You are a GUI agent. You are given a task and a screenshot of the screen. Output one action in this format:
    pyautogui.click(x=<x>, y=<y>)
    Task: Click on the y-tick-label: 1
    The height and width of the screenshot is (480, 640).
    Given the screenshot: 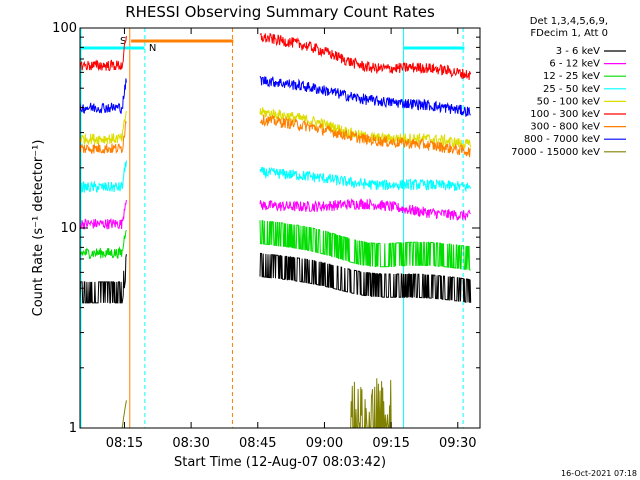 What is the action you would take?
    pyautogui.click(x=73, y=428)
    